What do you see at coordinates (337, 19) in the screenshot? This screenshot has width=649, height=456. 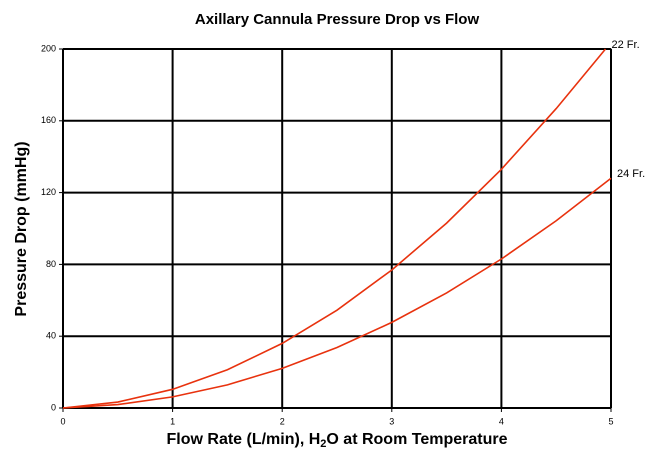 I see `chart-title: Axillary Cannula Pressure Drop vs Flow` at bounding box center [337, 19].